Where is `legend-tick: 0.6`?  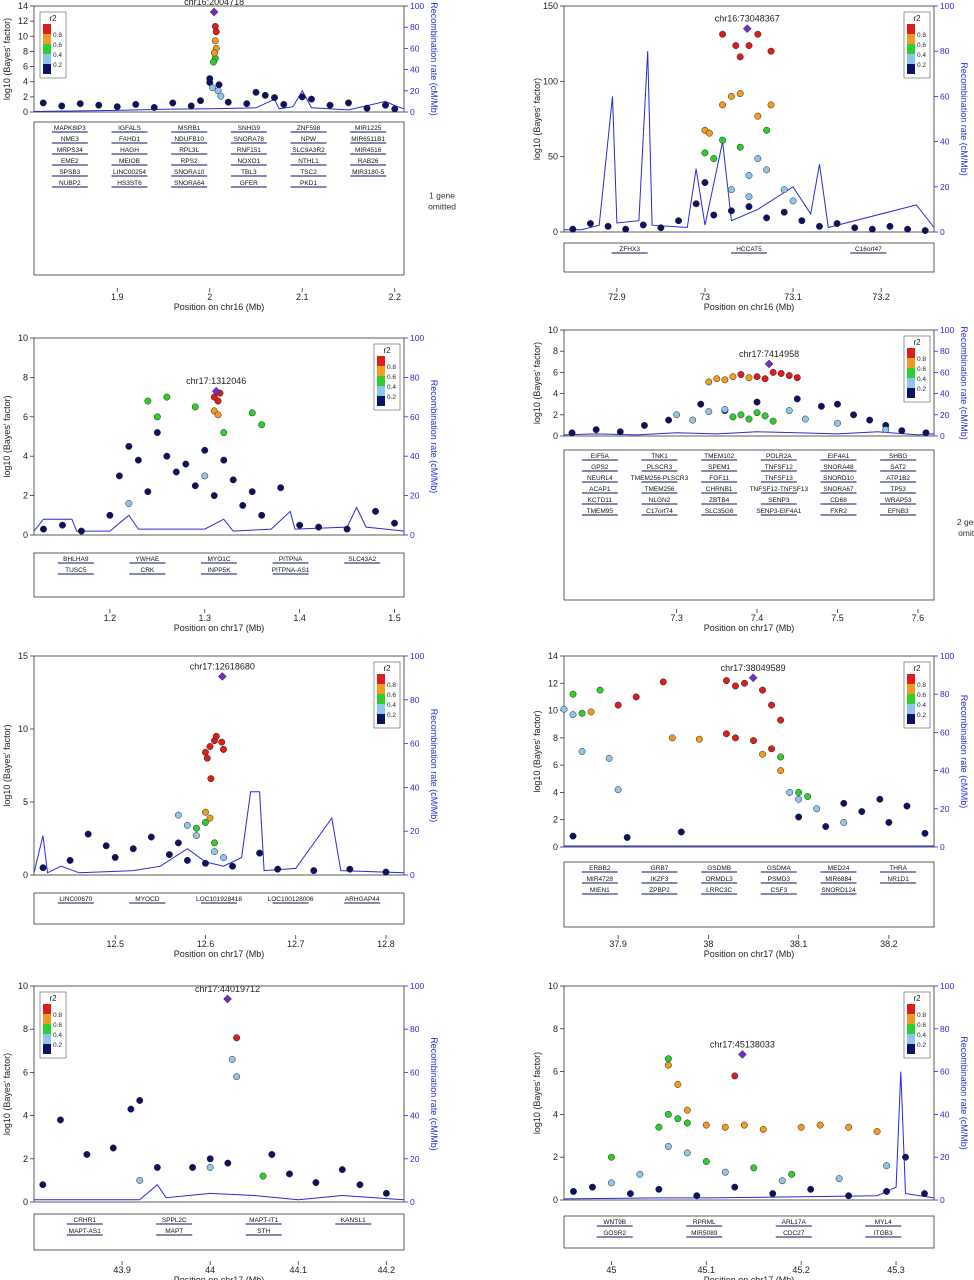
legend-tick: 0.6 is located at coordinates (57, 45).